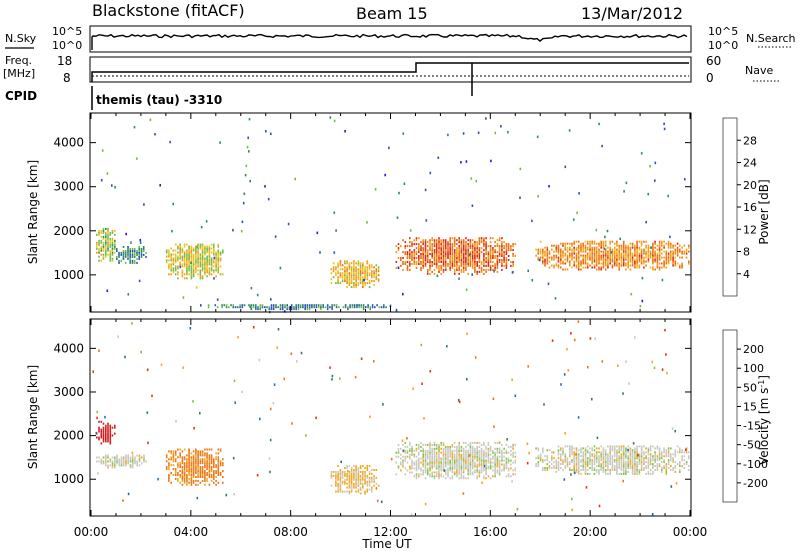 The image size is (800, 554). Describe the element at coordinates (759, 70) in the screenshot. I see `nave-label: Nave` at that location.